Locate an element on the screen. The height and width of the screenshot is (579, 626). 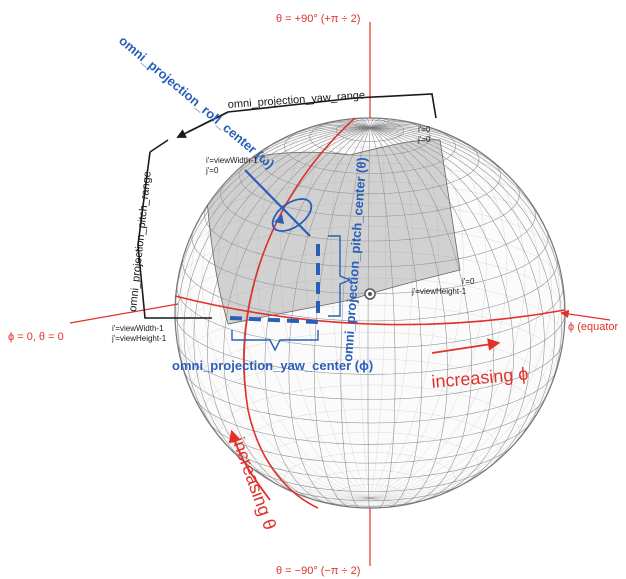
equator-label: ϕ (equator is located at coordinates (593, 327).